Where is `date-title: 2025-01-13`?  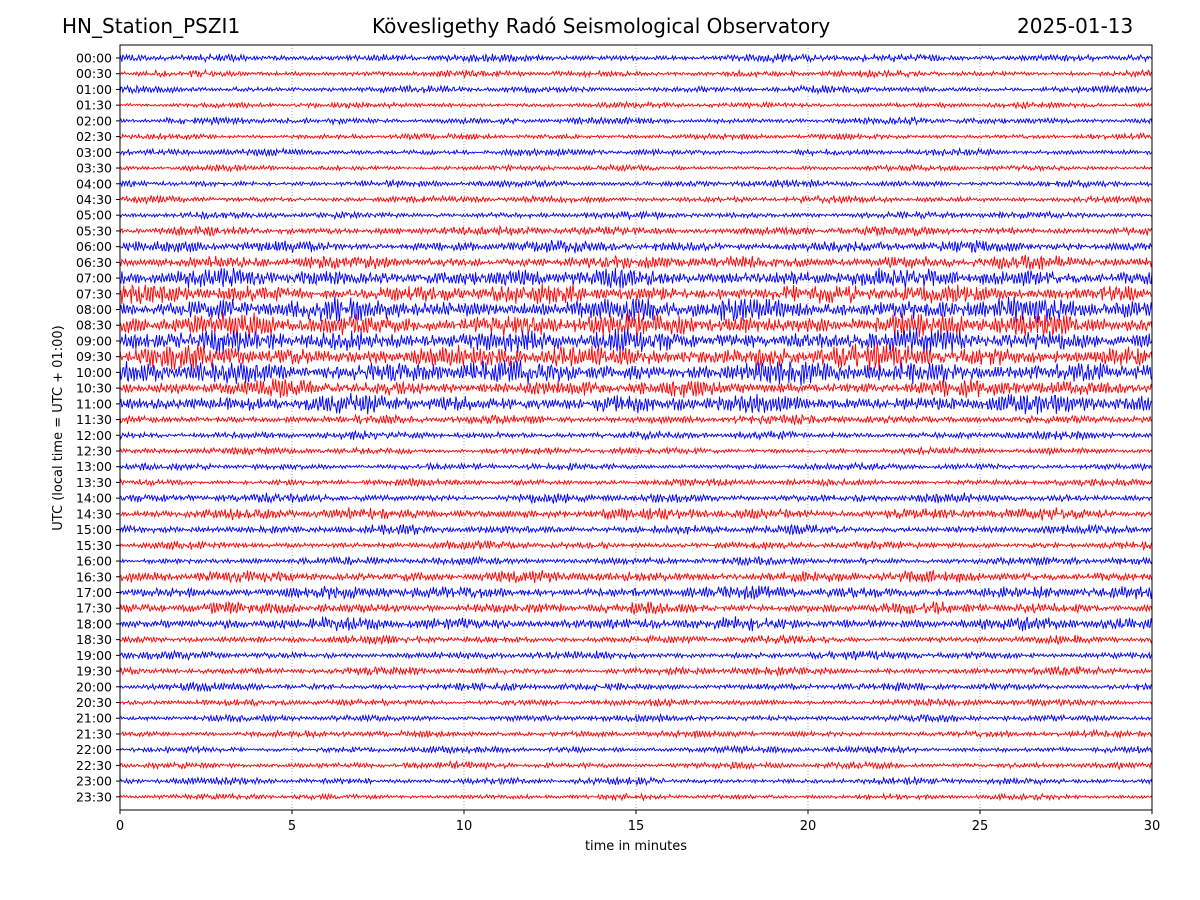 date-title: 2025-01-13 is located at coordinates (1075, 26).